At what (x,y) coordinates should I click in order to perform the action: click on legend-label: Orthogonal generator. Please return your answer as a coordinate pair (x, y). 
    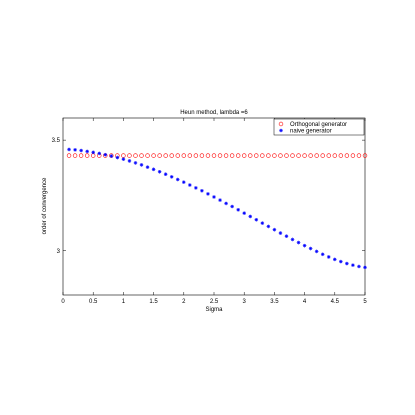
    Looking at the image, I should click on (318, 125).